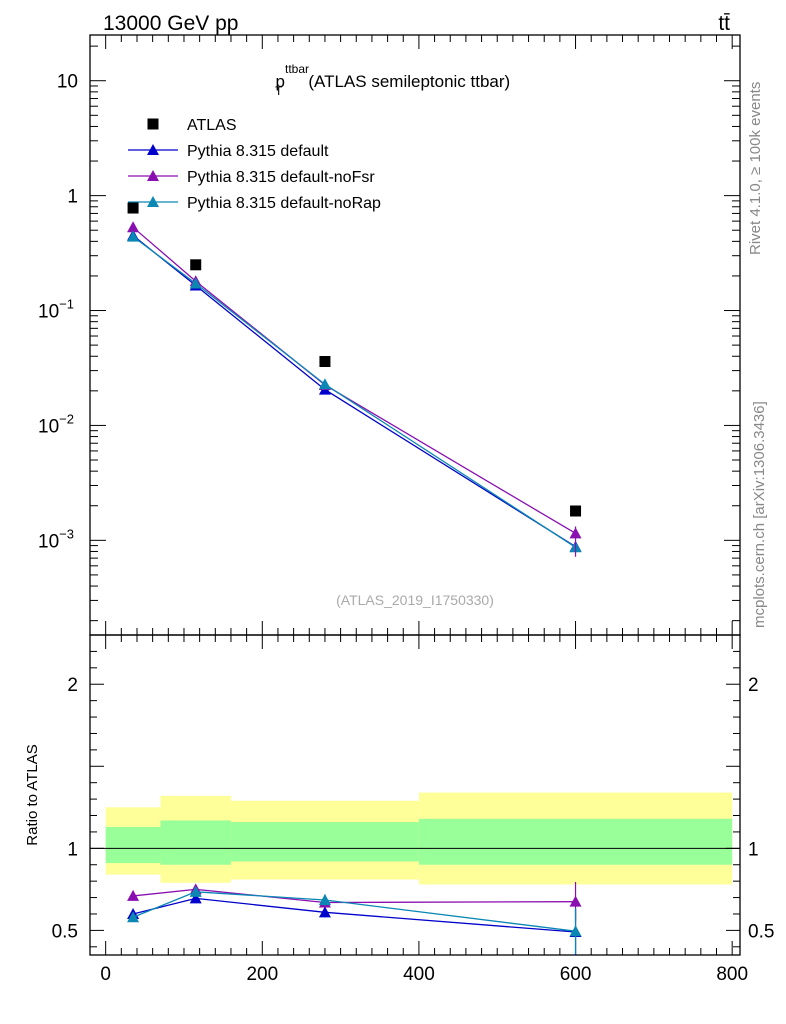 The height and width of the screenshot is (1024, 786). What do you see at coordinates (732, 974) in the screenshot?
I see `ratio-xtick-label: 800` at bounding box center [732, 974].